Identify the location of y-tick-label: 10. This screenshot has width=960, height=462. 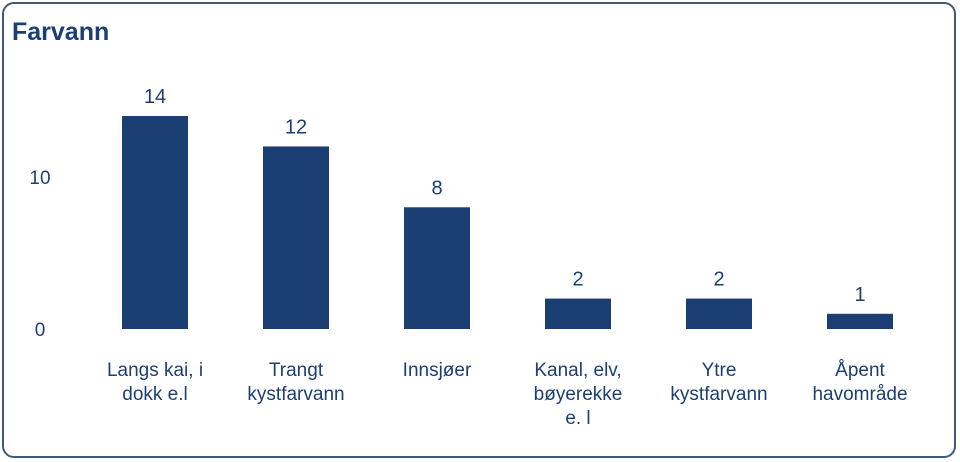
(39, 178).